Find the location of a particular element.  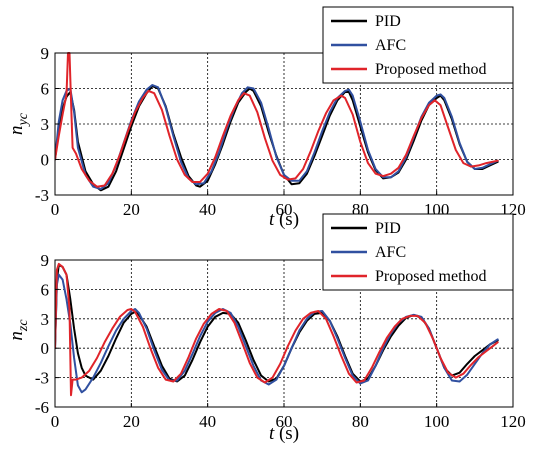

y-axis-label: nyc is located at coordinates (18, 123).